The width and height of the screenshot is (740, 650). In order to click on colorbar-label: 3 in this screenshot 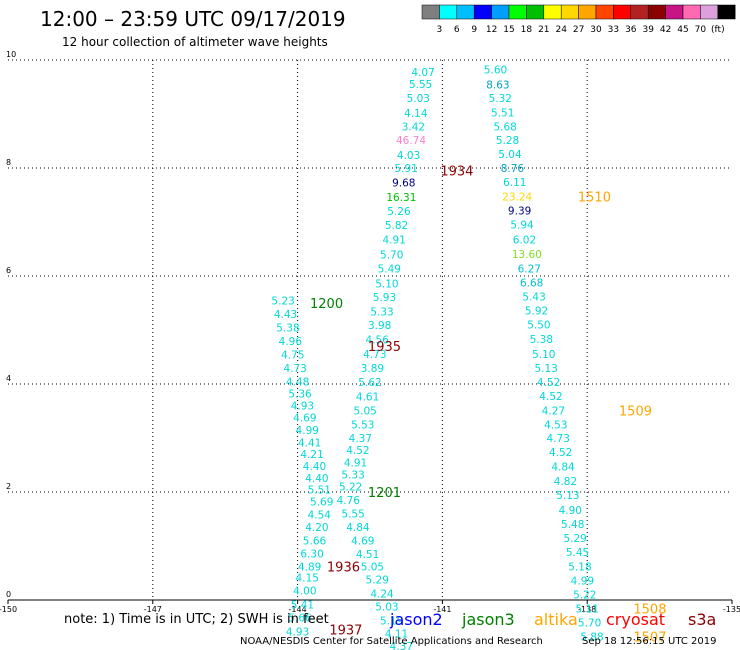, I will do `click(440, 30)`.